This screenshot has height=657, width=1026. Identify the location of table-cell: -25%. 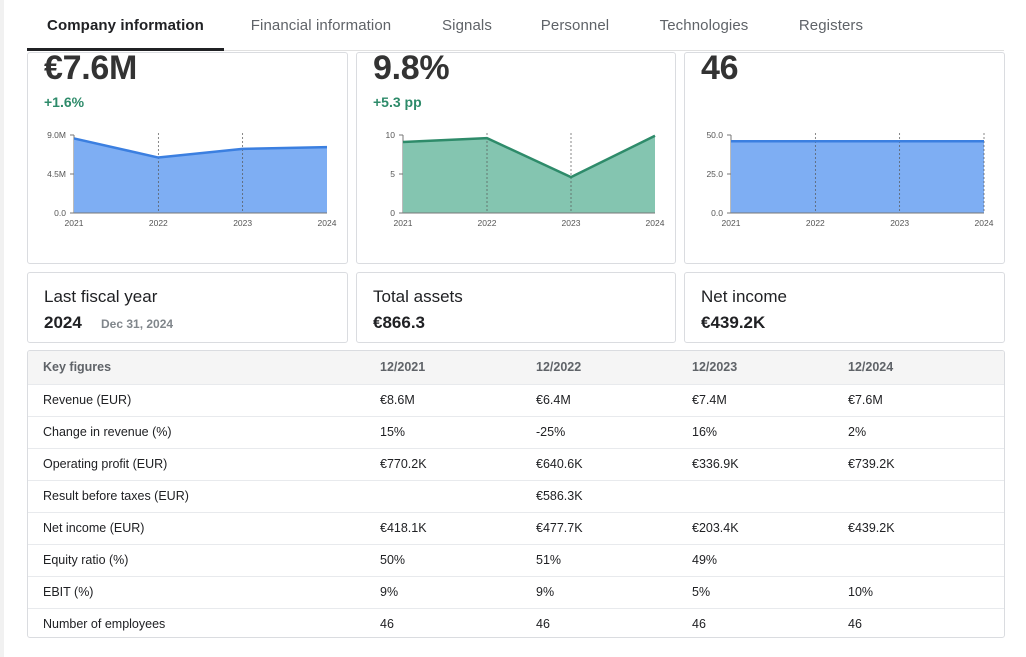
(614, 431).